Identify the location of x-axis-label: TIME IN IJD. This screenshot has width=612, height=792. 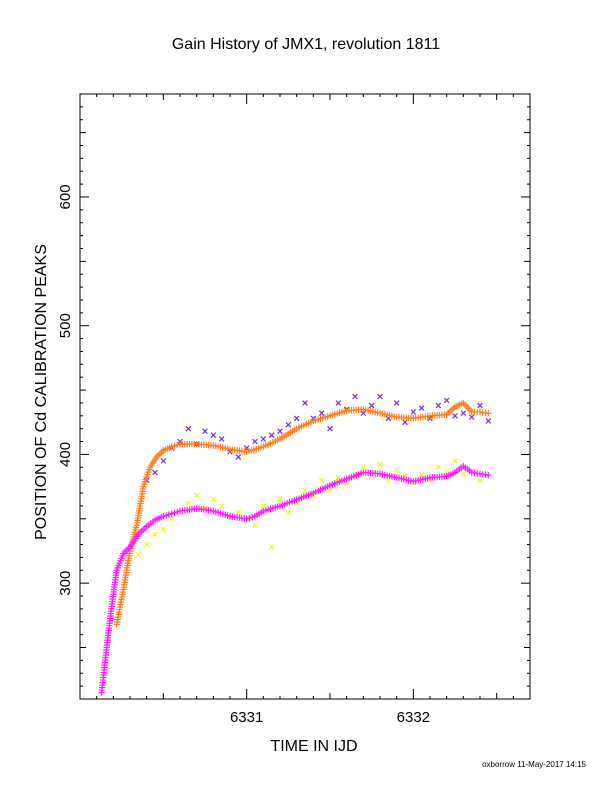
(314, 746).